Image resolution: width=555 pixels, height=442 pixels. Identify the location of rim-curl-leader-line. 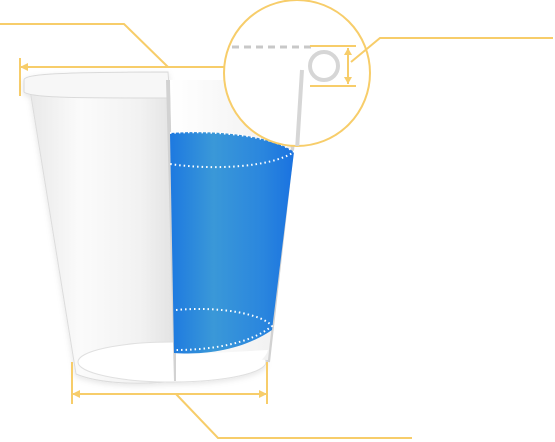
(451, 50).